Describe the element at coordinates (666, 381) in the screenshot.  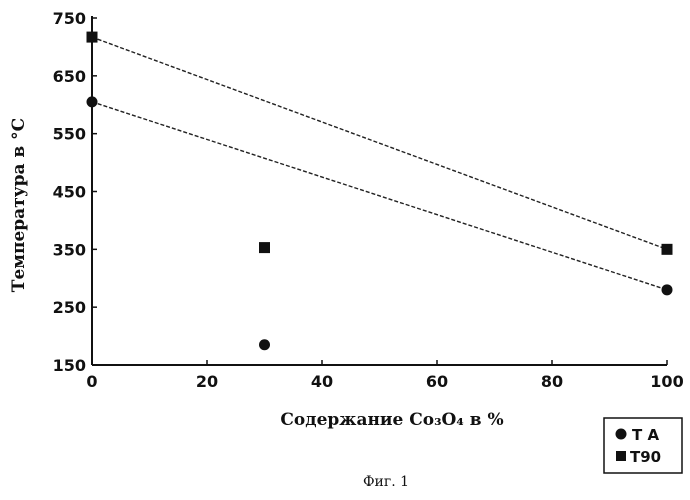
I see `x-tick-label: 100` at that location.